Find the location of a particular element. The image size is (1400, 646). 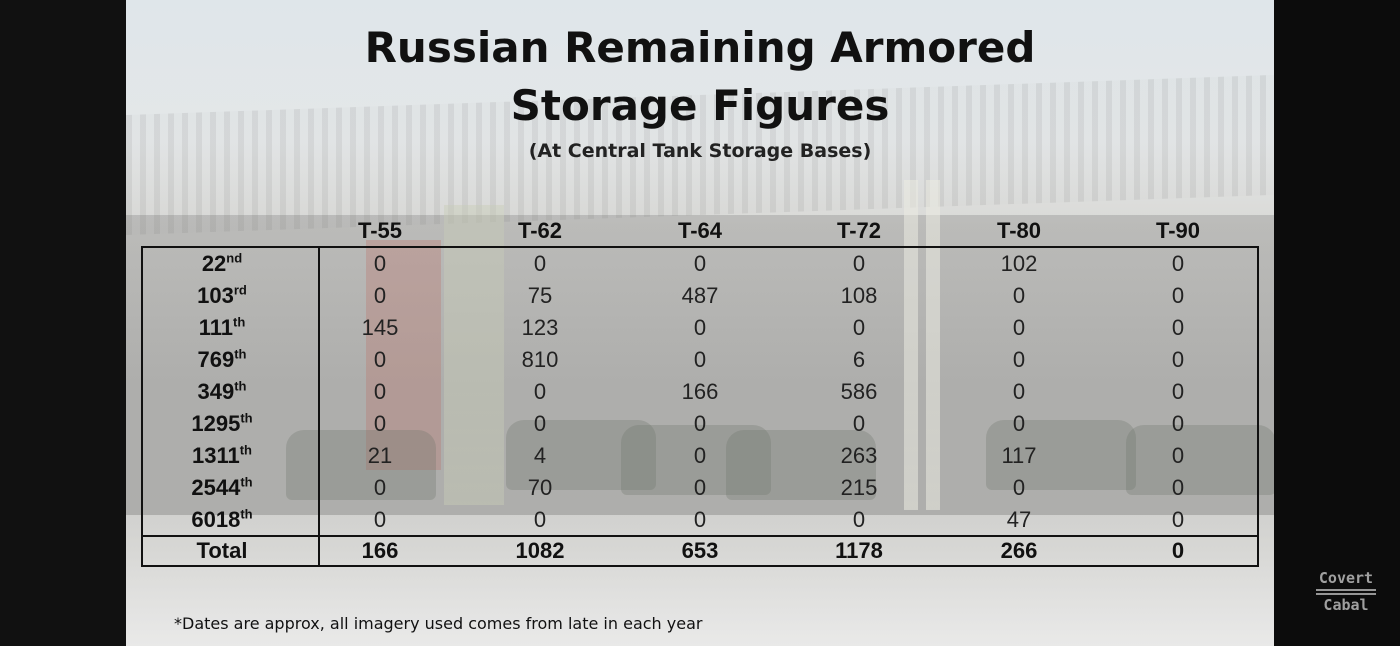

row-label: 6018th is located at coordinates (222, 520).